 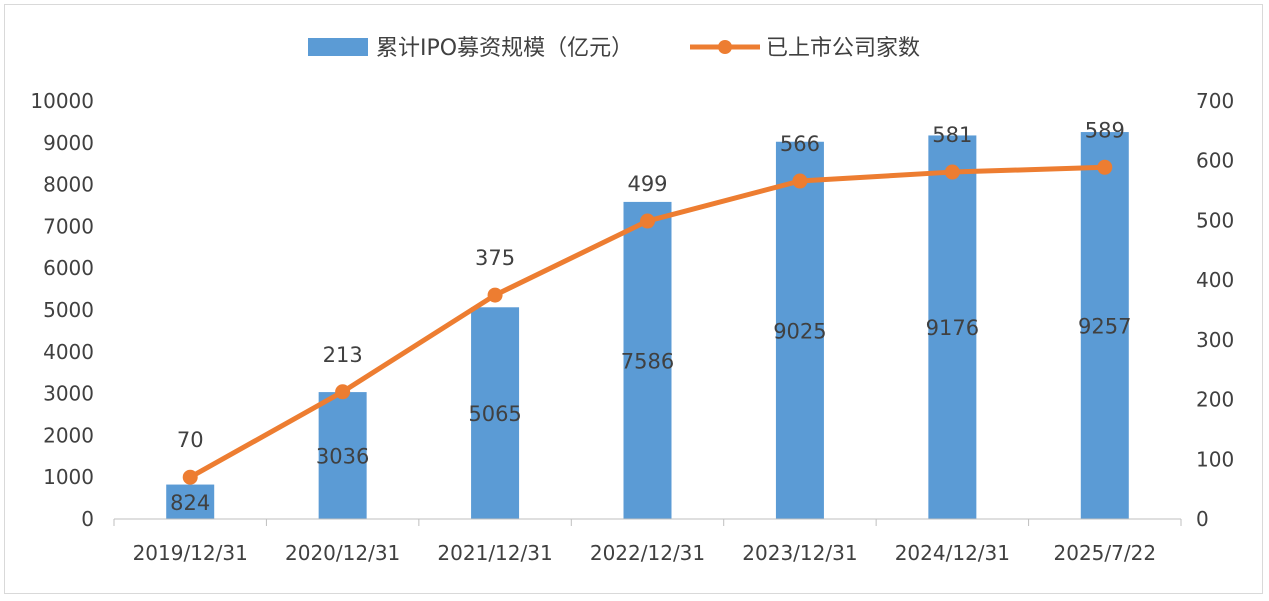 What do you see at coordinates (1215, 400) in the screenshot?
I see `y-right-tick-label: 200` at bounding box center [1215, 400].